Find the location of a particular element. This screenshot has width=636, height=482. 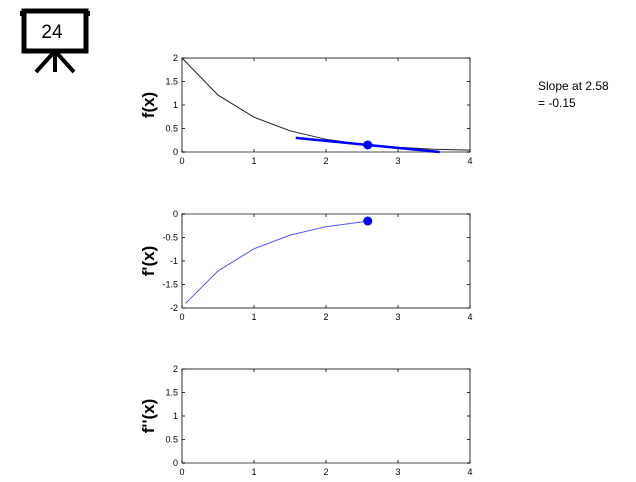

subplot-3: 0 1 2 3 4 0 0.5 1 1.5 2 f''(x) is located at coordinates (306, 420).